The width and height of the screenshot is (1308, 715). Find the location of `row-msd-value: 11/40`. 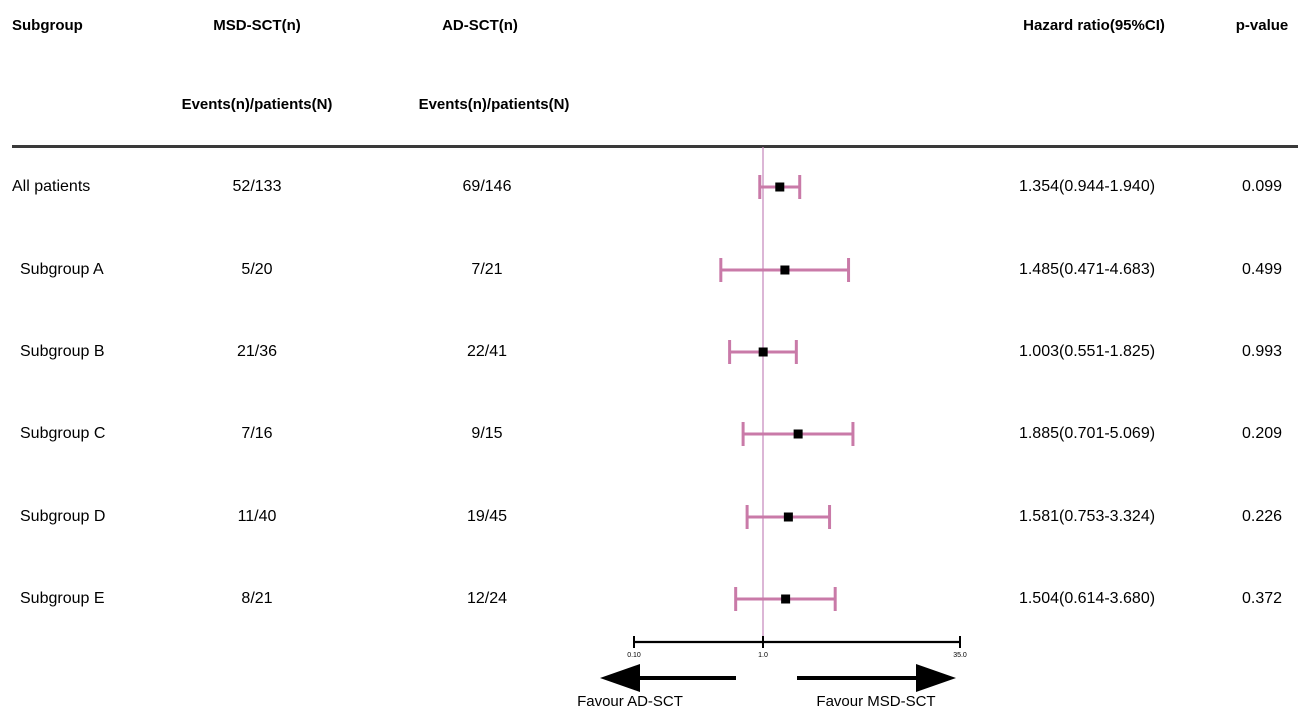

row-msd-value: 11/40 is located at coordinates (257, 516).